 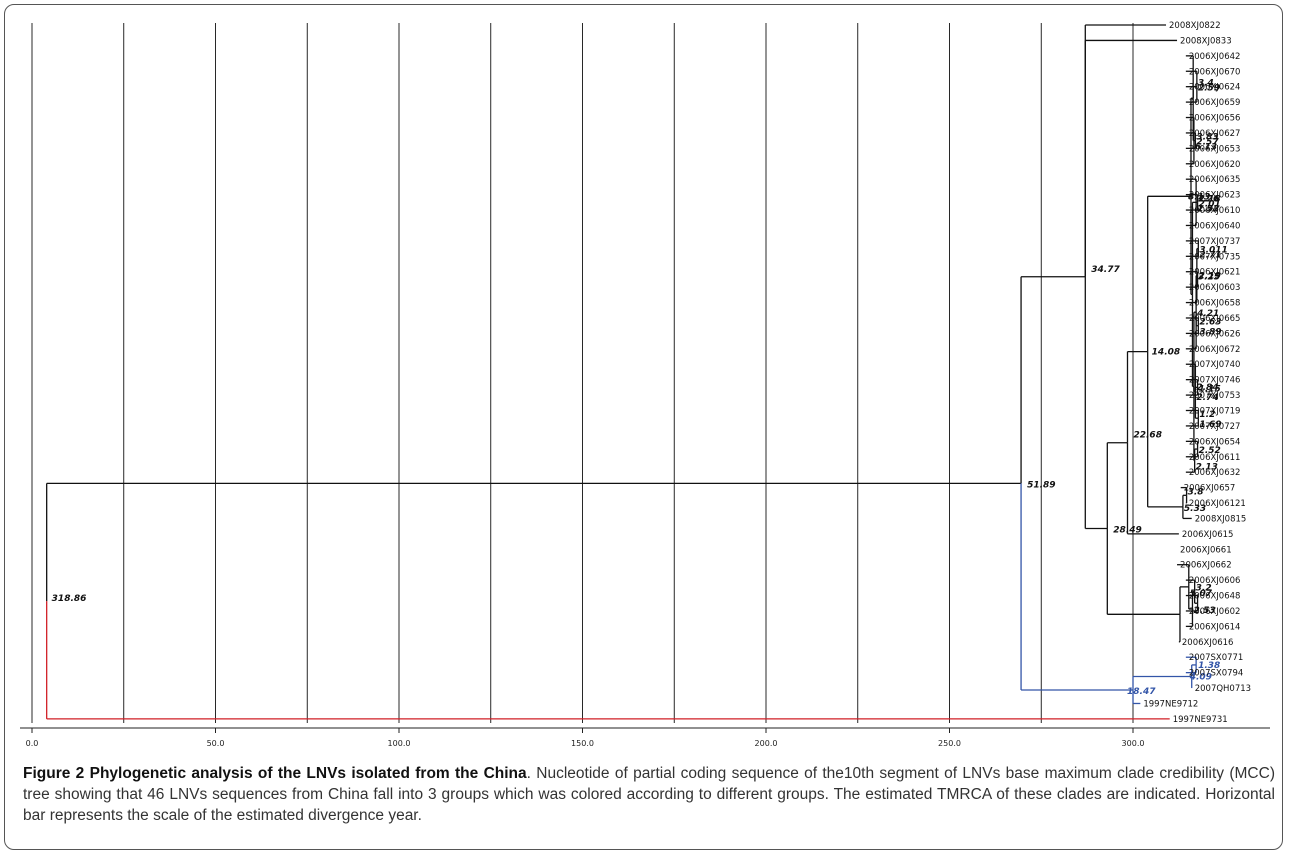 What do you see at coordinates (1210, 333) in the screenshot?
I see `node-age-small-14: 3.89` at bounding box center [1210, 333].